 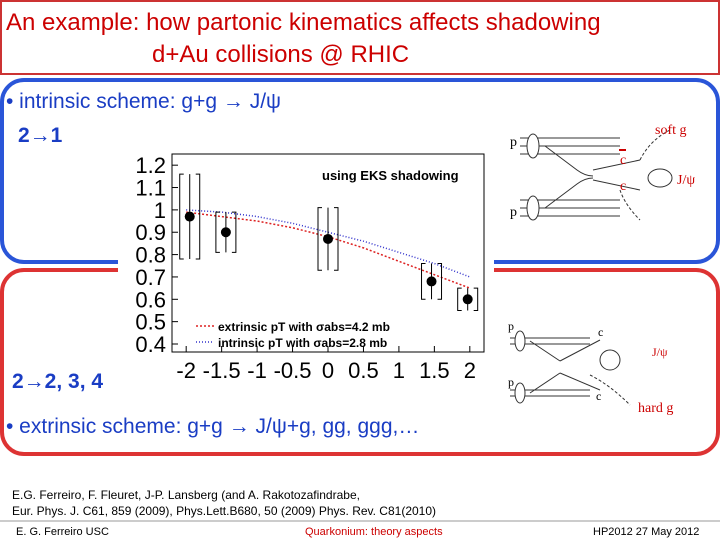 I want to click on footer, so click(x=360, y=530).